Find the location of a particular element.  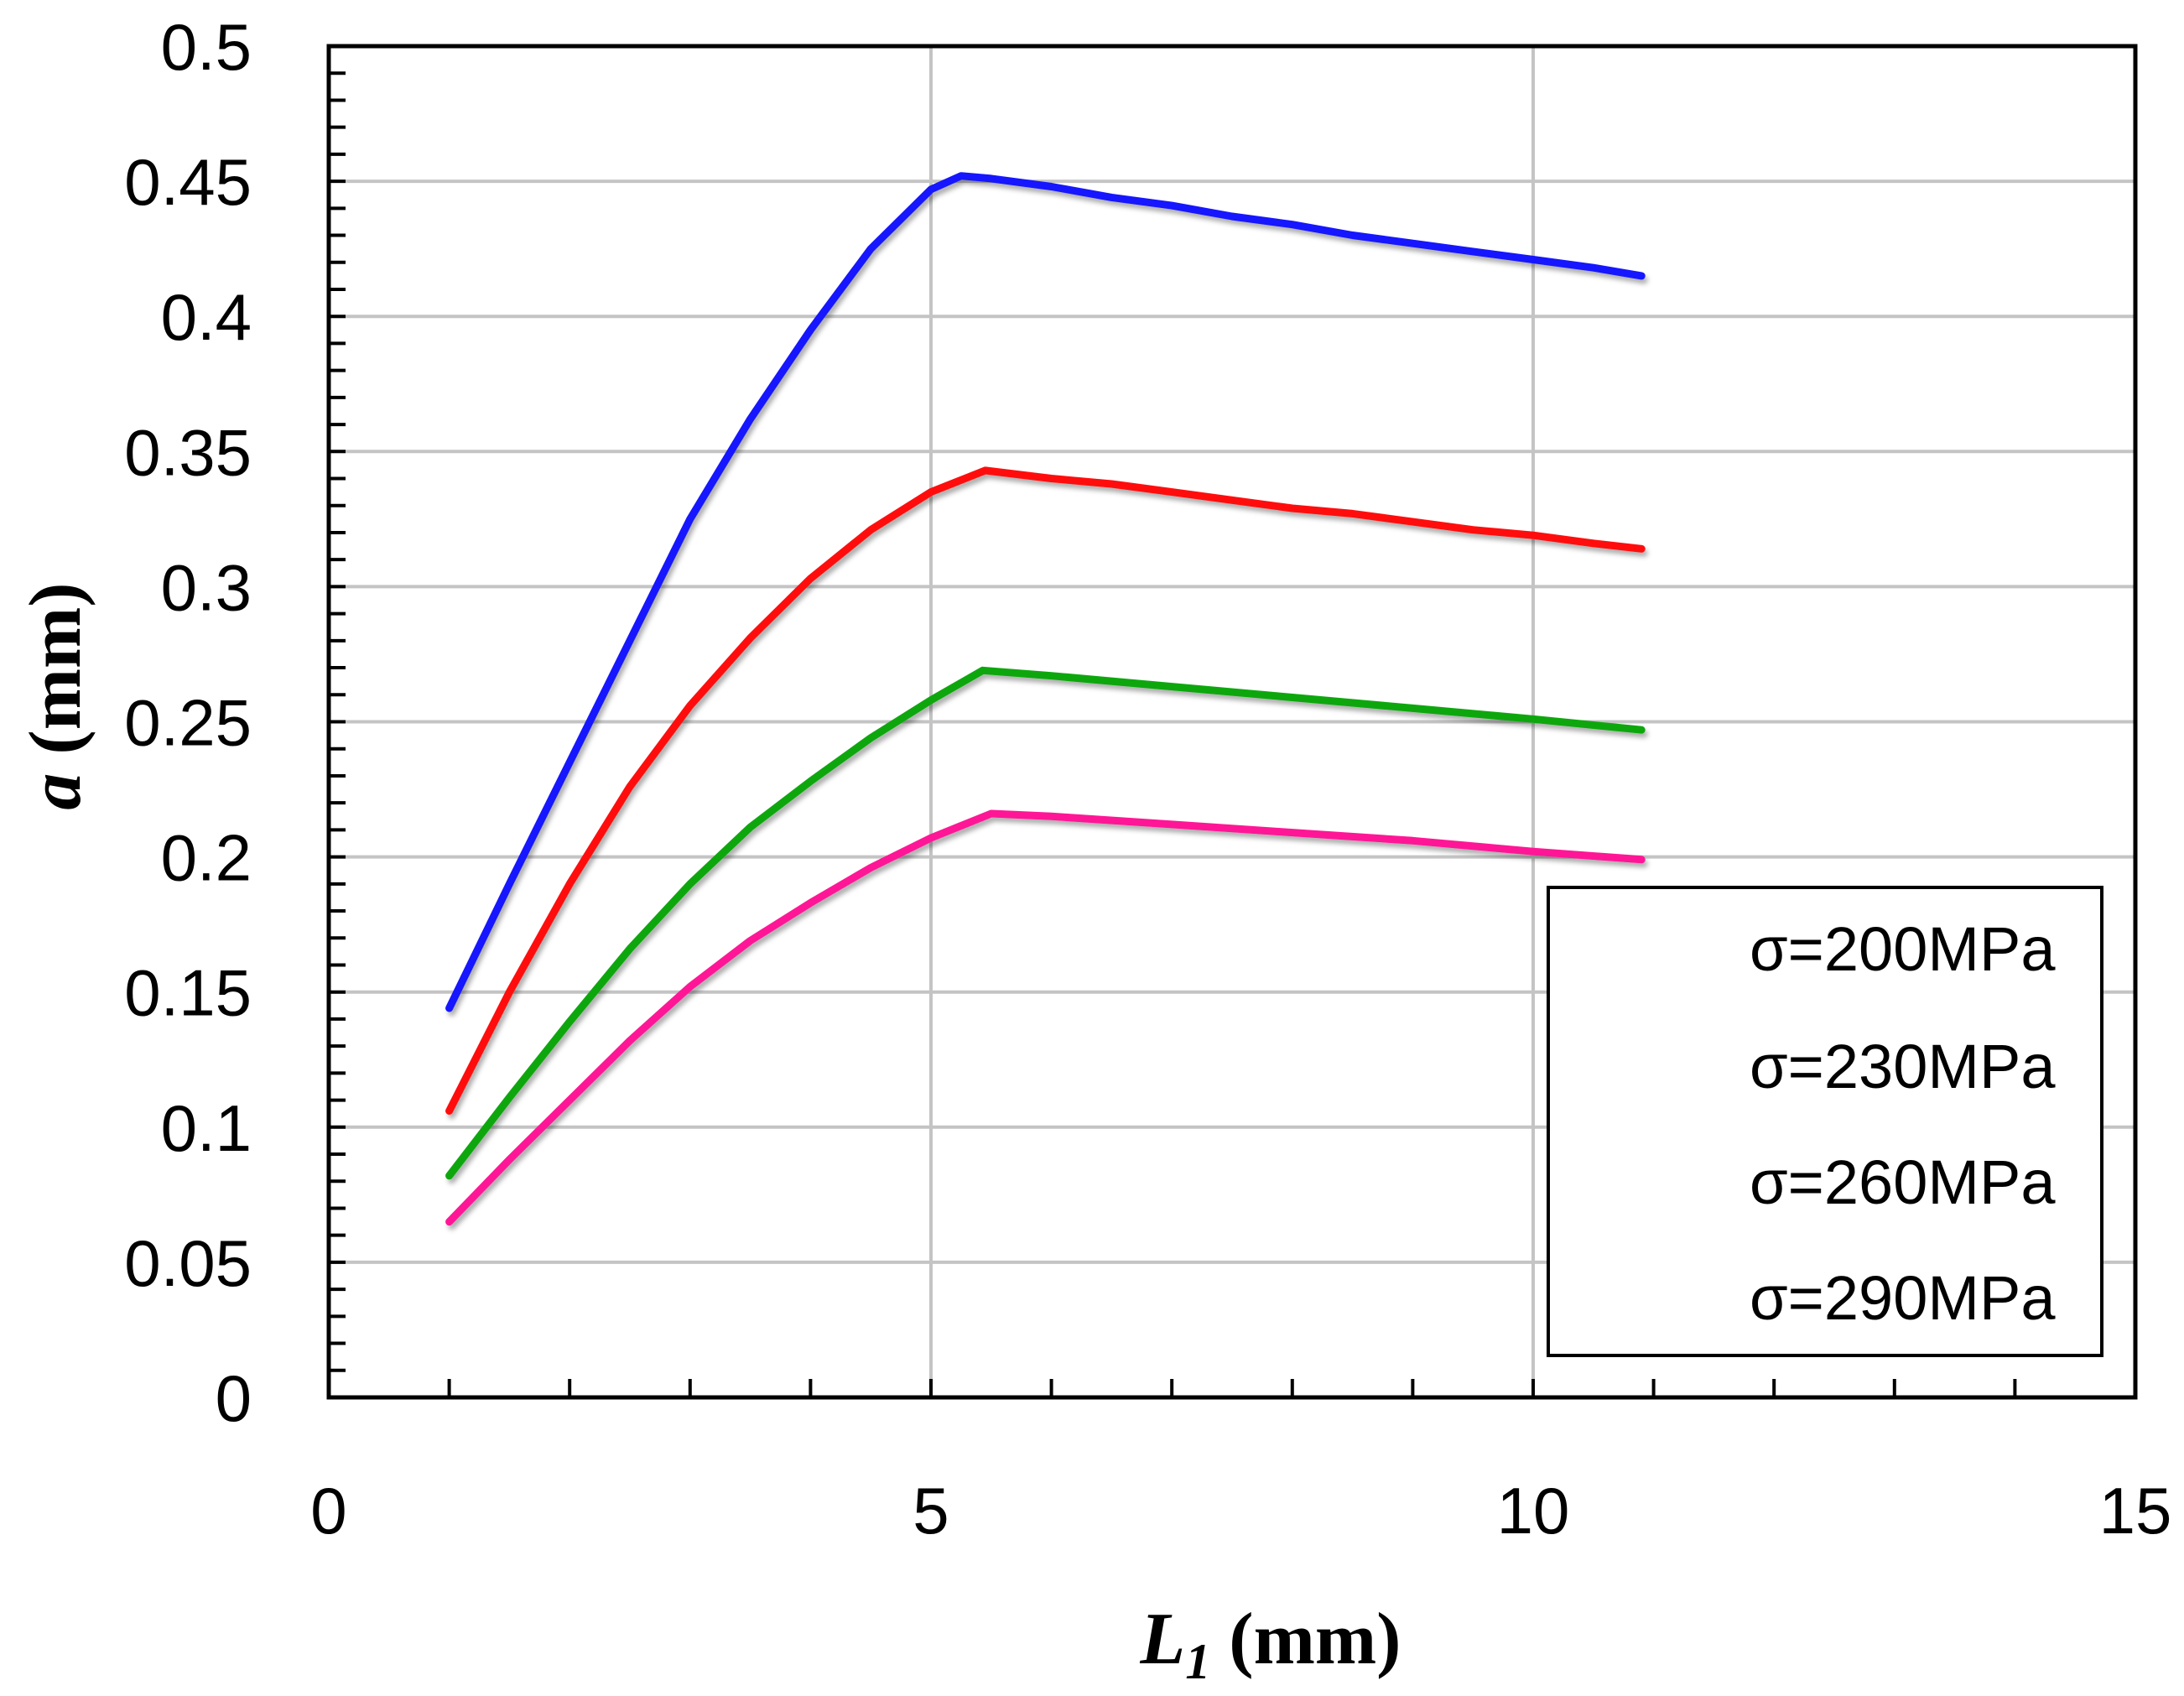

x-tick-label: 10 is located at coordinates (1533, 1511).